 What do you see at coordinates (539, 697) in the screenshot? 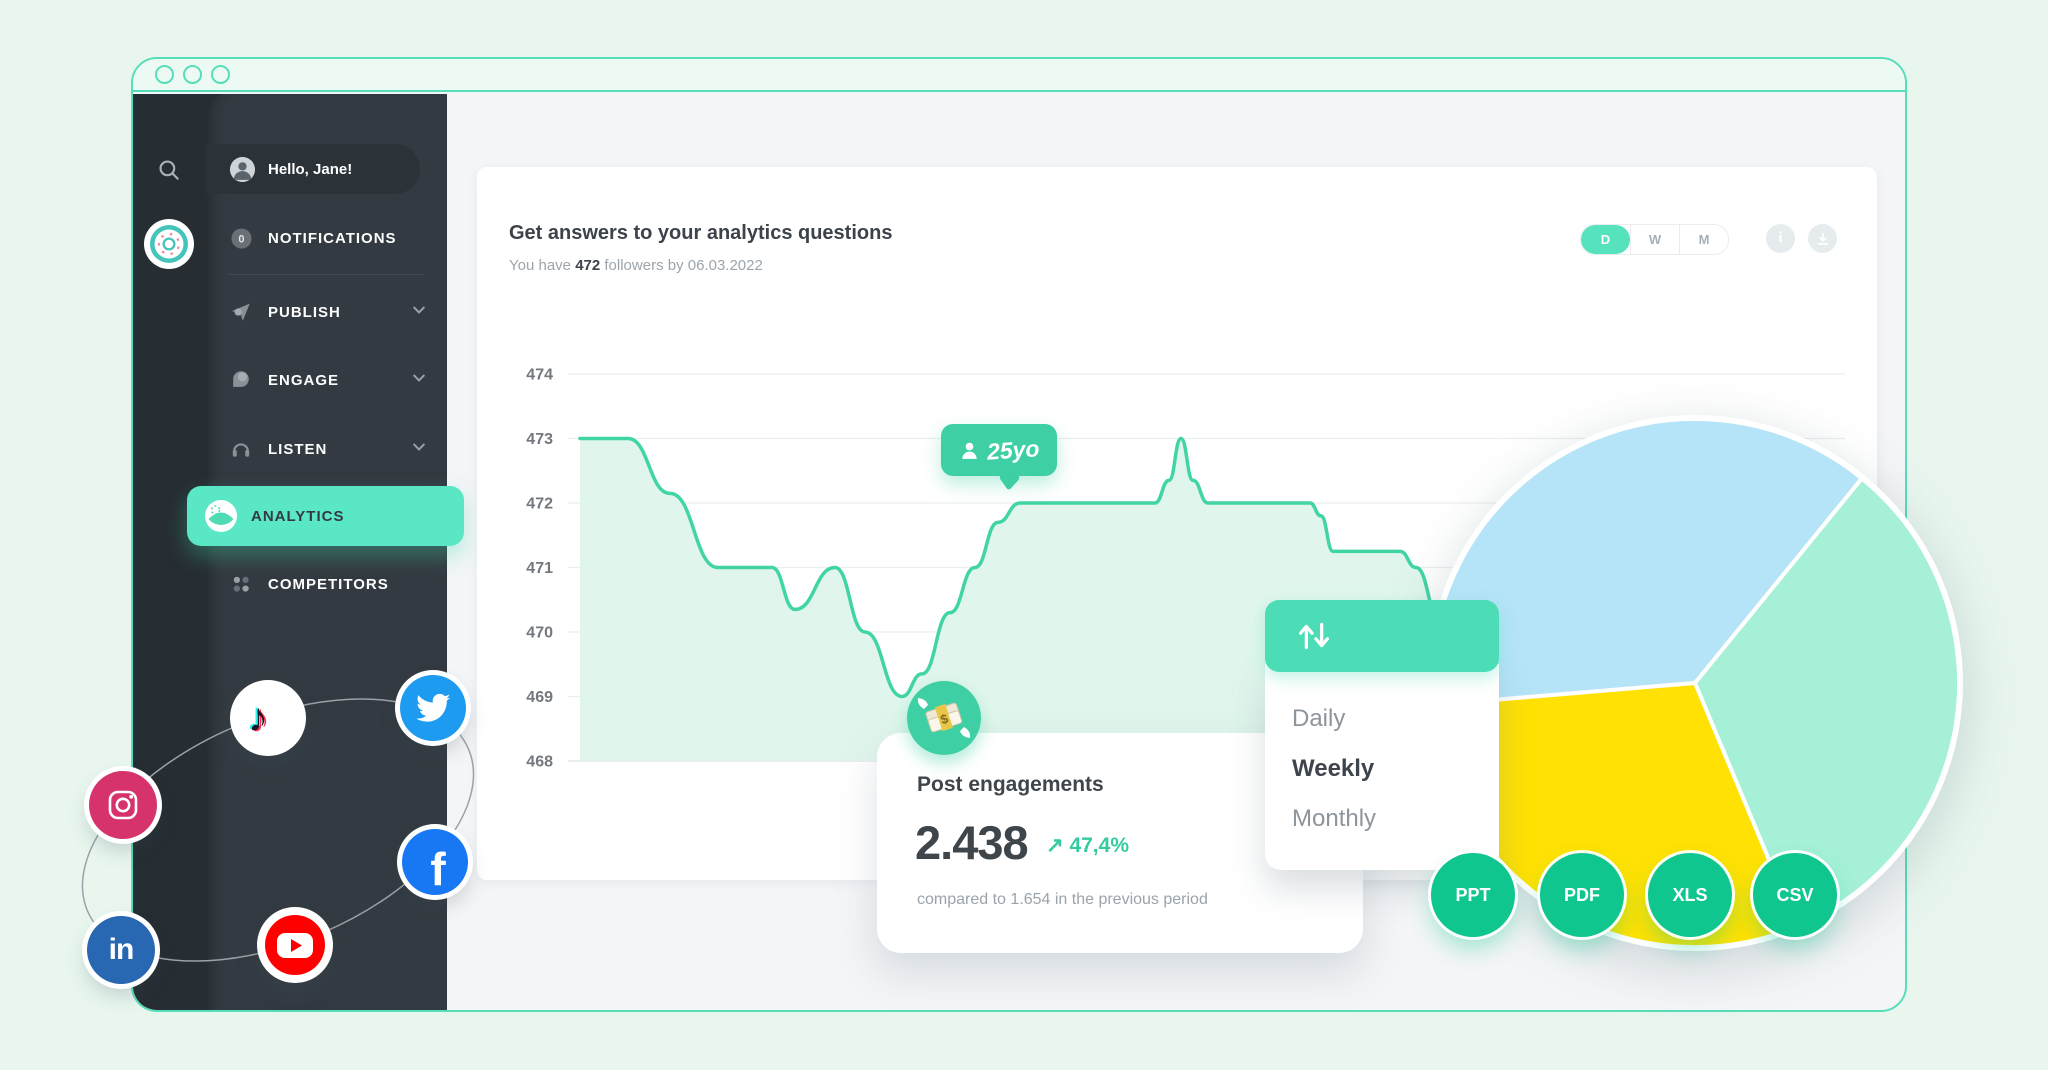
I see `svg-text: 469` at bounding box center [539, 697].